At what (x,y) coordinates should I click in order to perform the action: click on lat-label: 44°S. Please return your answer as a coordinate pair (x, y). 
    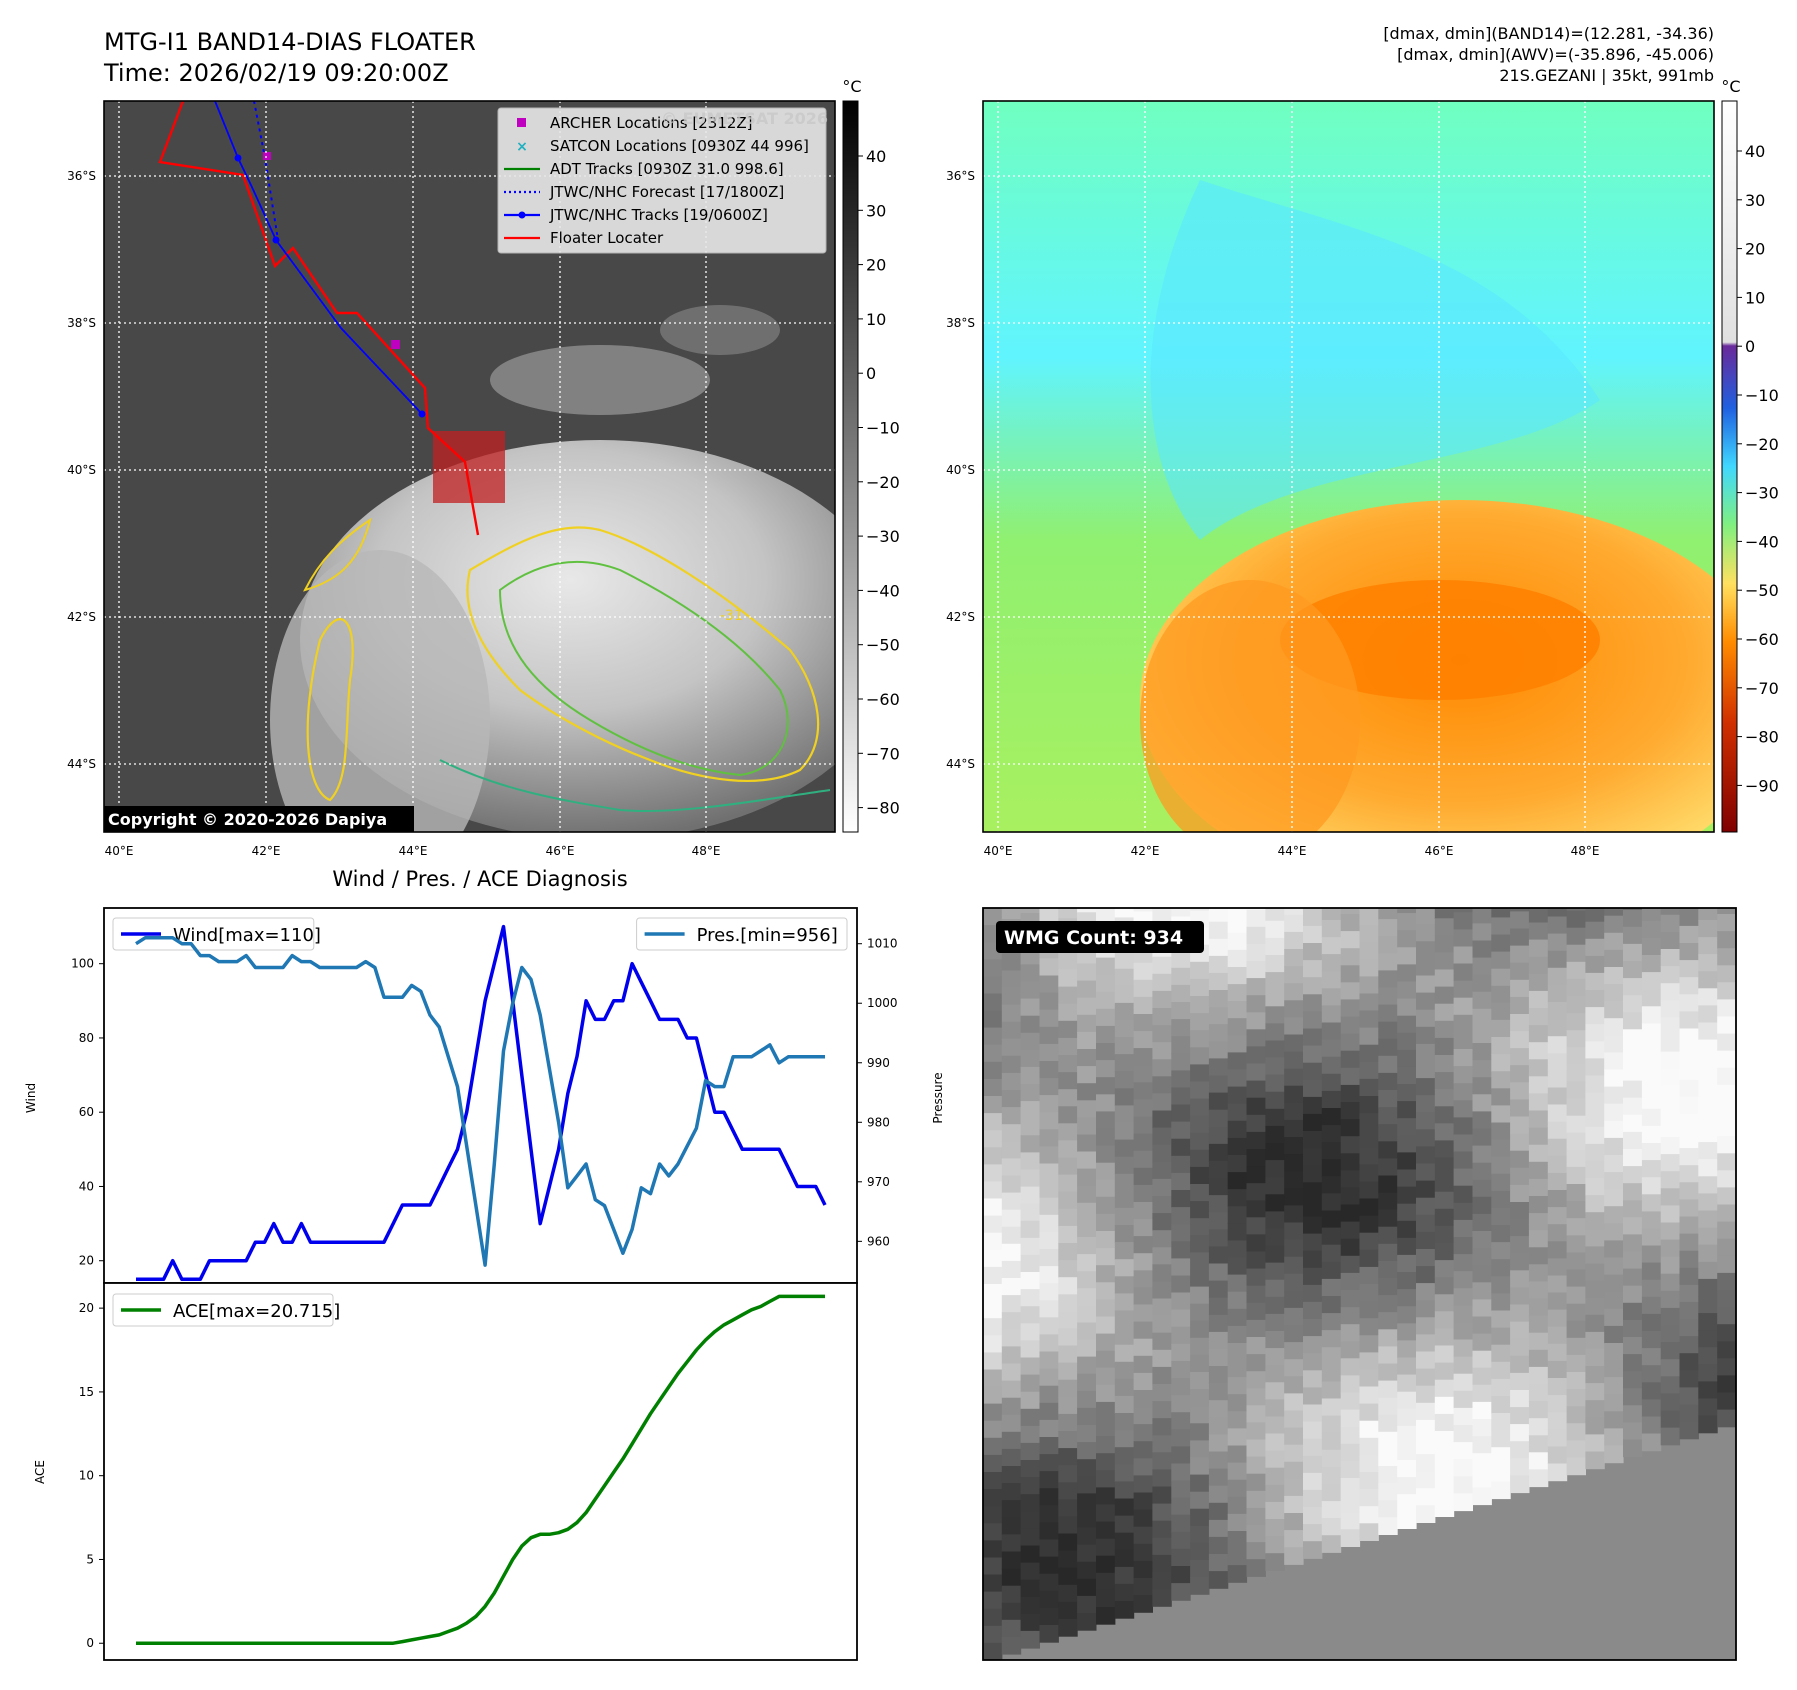
    Looking at the image, I should click on (960, 764).